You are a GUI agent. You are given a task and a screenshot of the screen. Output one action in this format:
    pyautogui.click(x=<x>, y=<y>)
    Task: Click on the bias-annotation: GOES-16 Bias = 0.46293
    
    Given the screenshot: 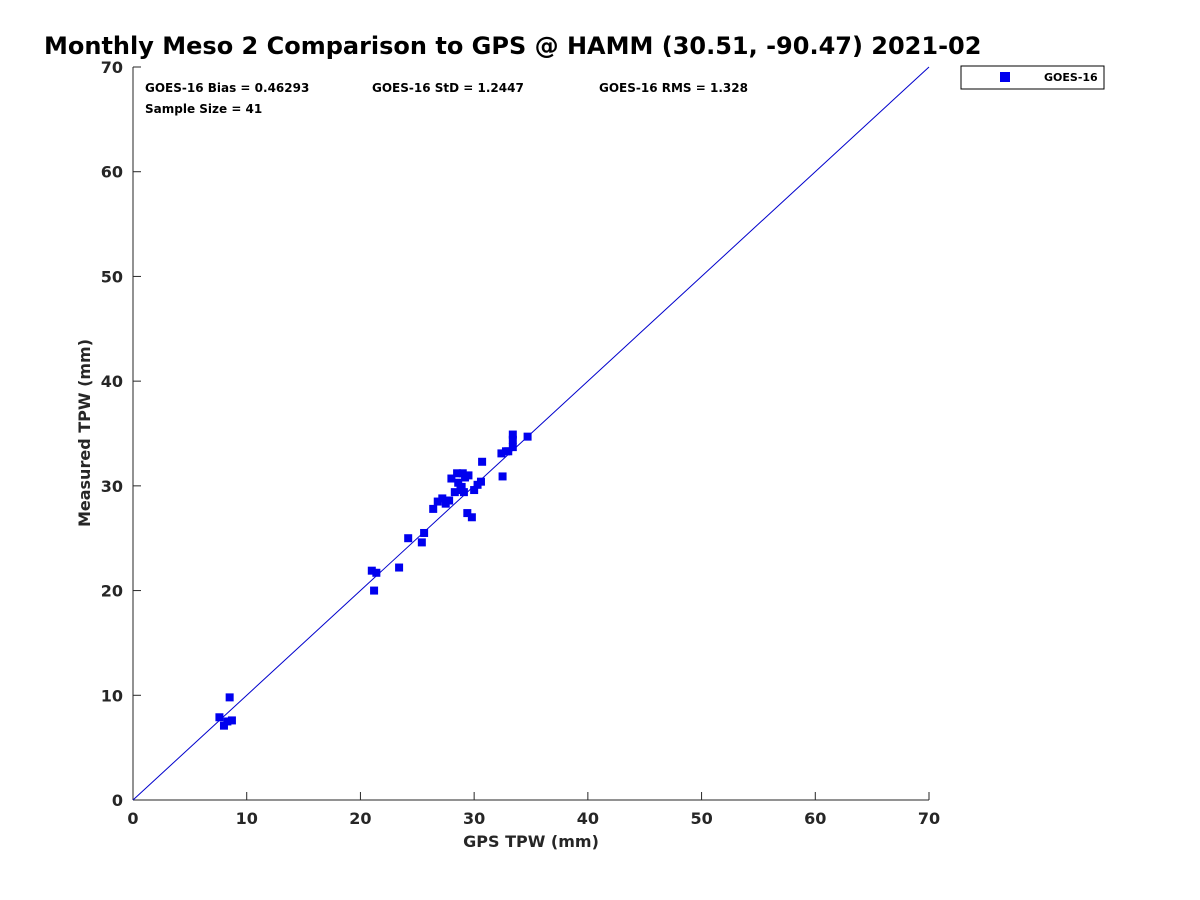 What is the action you would take?
    pyautogui.click(x=227, y=88)
    